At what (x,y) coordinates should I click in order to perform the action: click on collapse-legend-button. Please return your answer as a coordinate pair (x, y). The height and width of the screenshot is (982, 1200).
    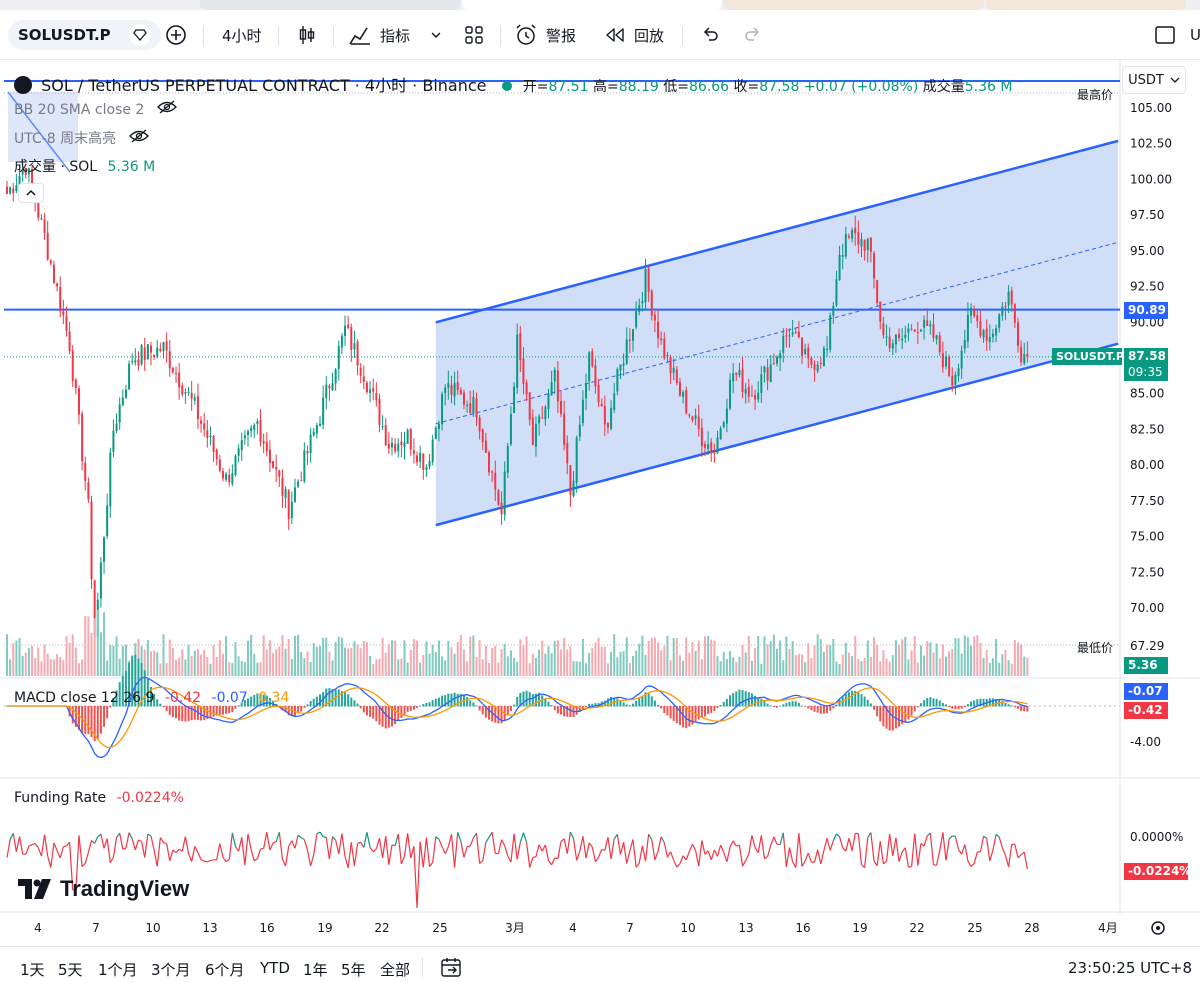
    Looking at the image, I should click on (31, 193).